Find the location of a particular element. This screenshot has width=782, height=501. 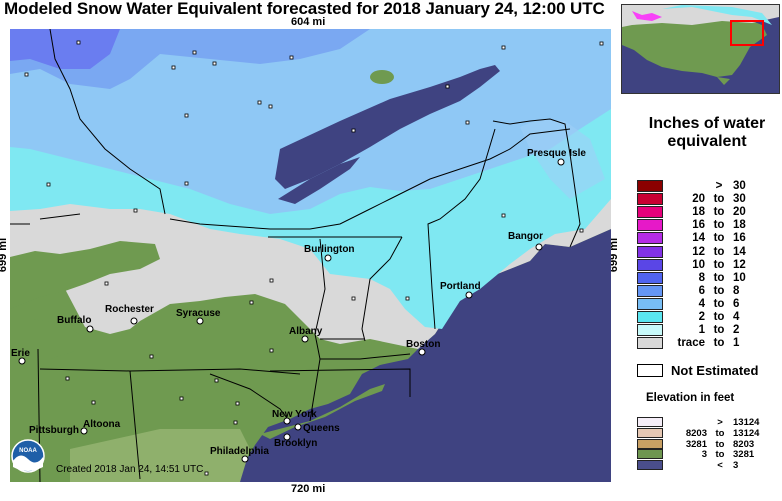

city-marker-albany is located at coordinates (305, 339).